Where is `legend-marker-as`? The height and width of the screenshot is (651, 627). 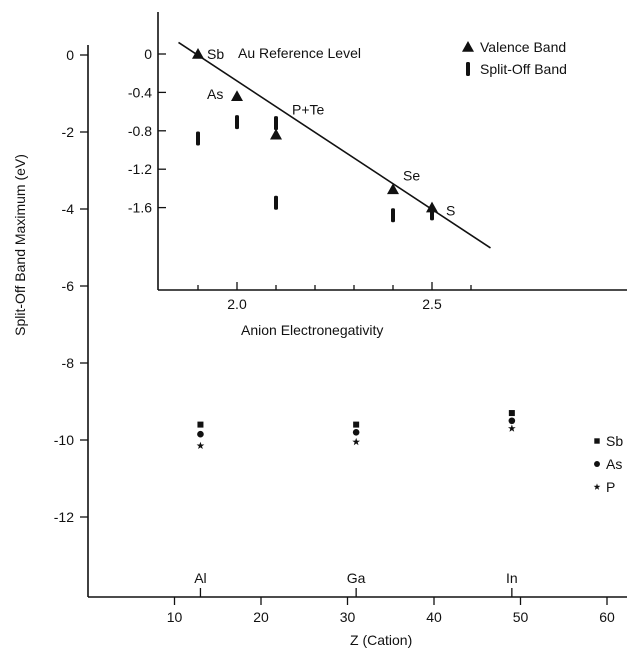
legend-marker-as is located at coordinates (597, 464).